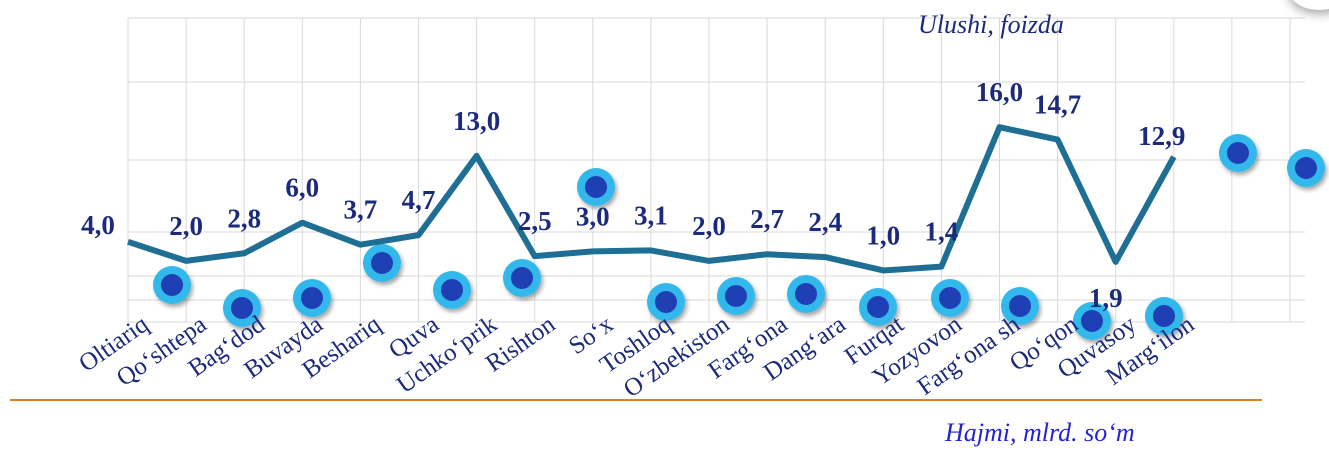 The image size is (1329, 454). Describe the element at coordinates (767, 219) in the screenshot. I see `data-label: 2,7` at that location.